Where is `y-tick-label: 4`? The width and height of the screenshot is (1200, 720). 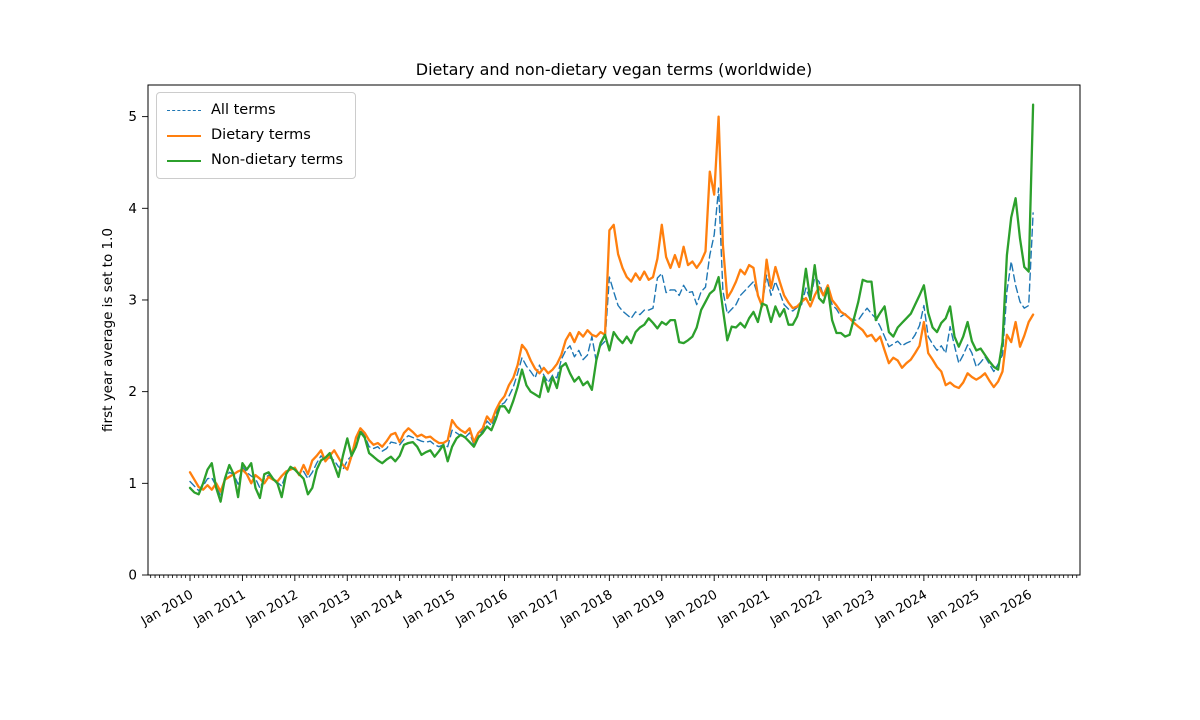 y-tick-label: 4 is located at coordinates (132, 209).